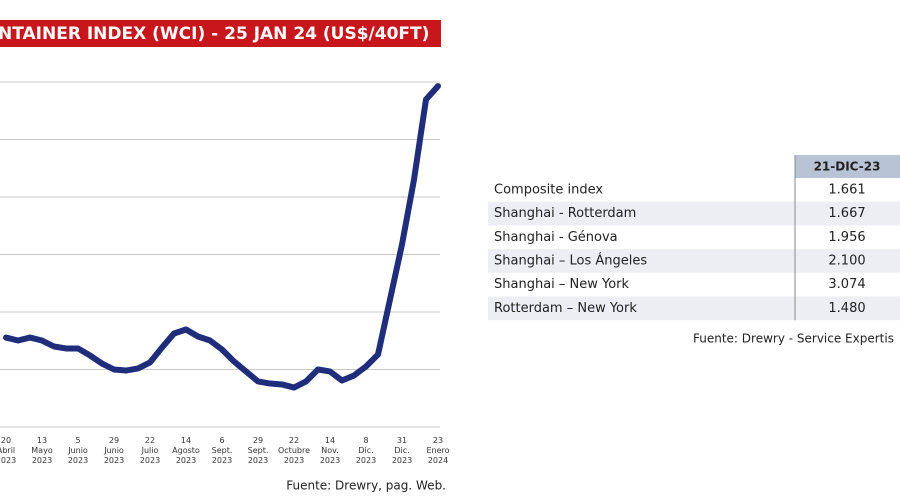 The height and width of the screenshot is (502, 900). What do you see at coordinates (565, 213) in the screenshot?
I see `table-cell: Shanghai - Rotterdam` at bounding box center [565, 213].